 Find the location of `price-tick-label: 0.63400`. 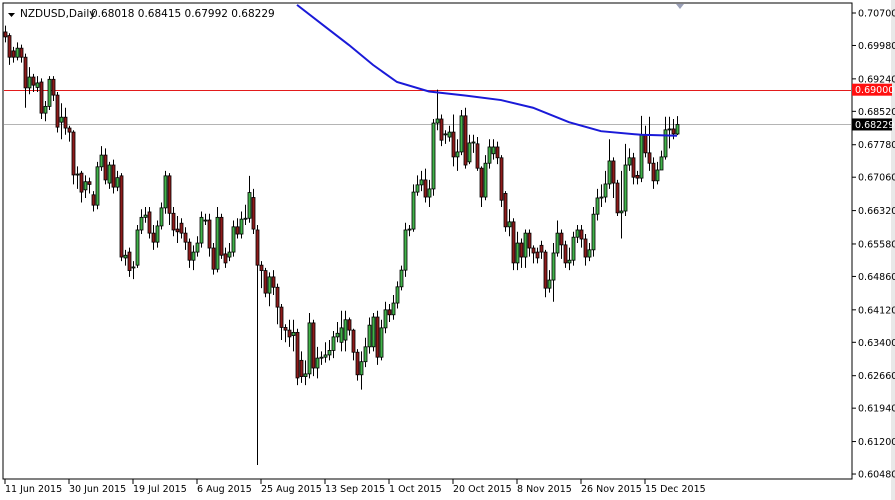

price-tick-label: 0.63400 is located at coordinates (876, 343).